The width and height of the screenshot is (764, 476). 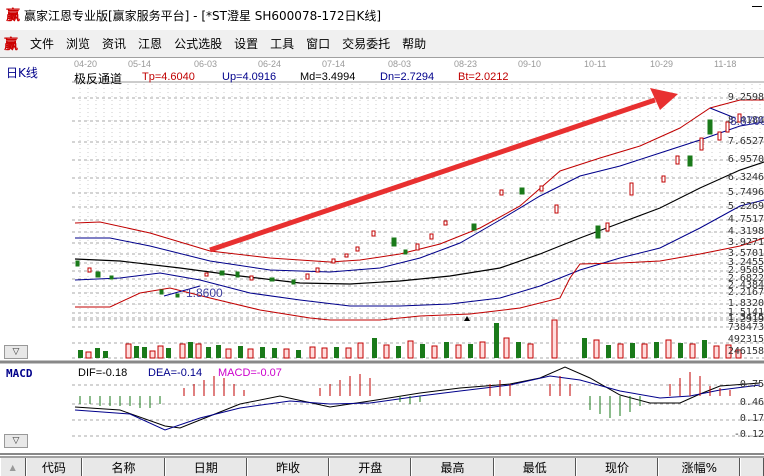 I want to click on column-date: 日期, so click(x=205, y=467).